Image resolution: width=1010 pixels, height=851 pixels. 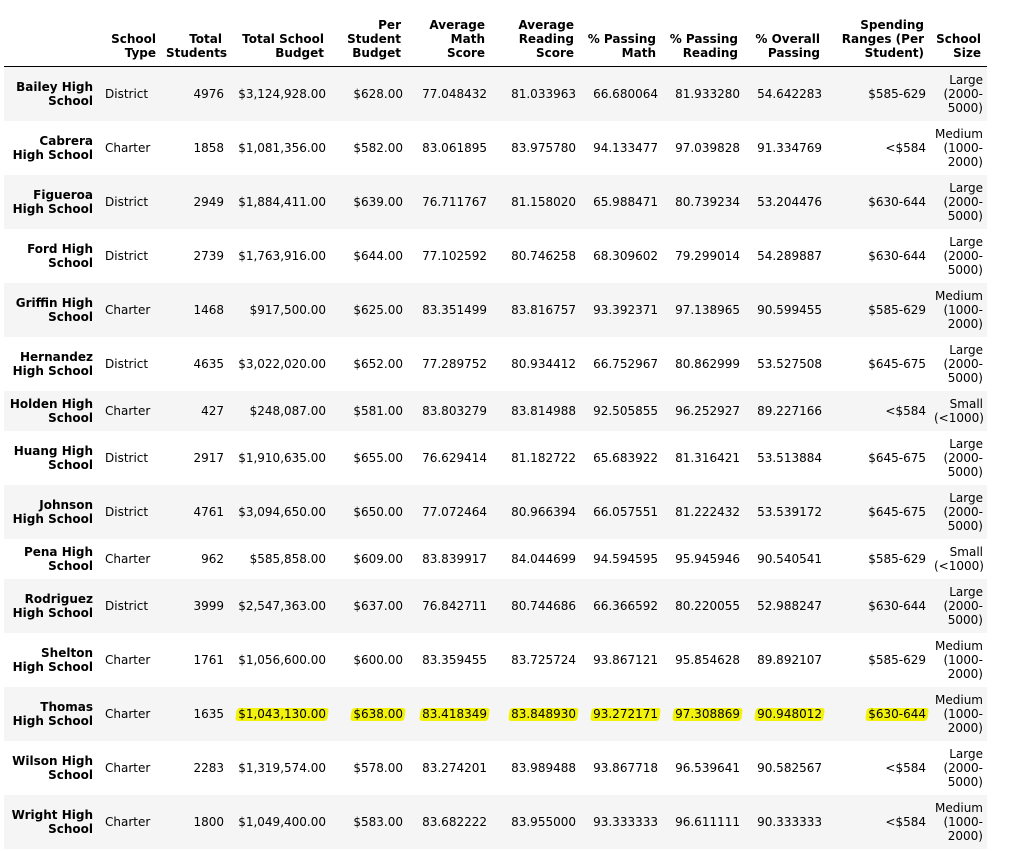 I want to click on pass-reading-cell: 81.222432, so click(x=707, y=511).